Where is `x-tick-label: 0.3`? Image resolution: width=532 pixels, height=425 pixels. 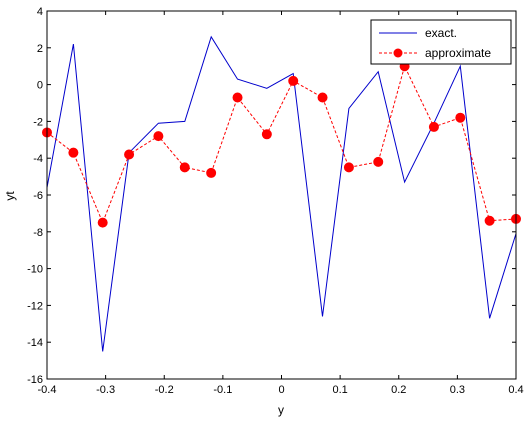 x-tick-label: 0.3 is located at coordinates (457, 390).